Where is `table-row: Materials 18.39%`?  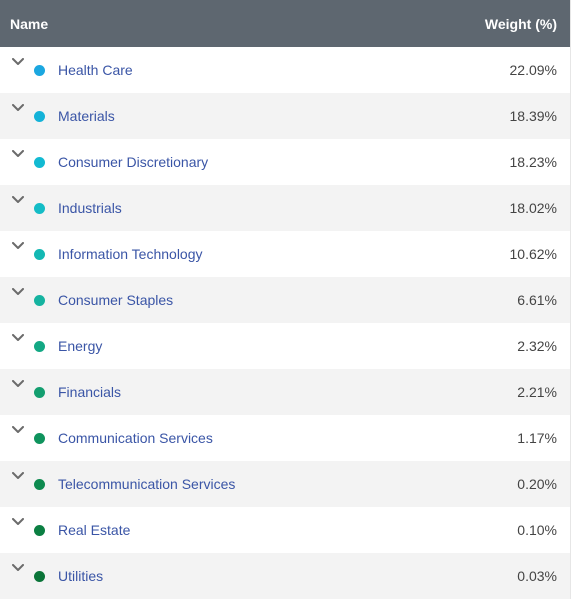 table-row: Materials 18.39% is located at coordinates (285, 116).